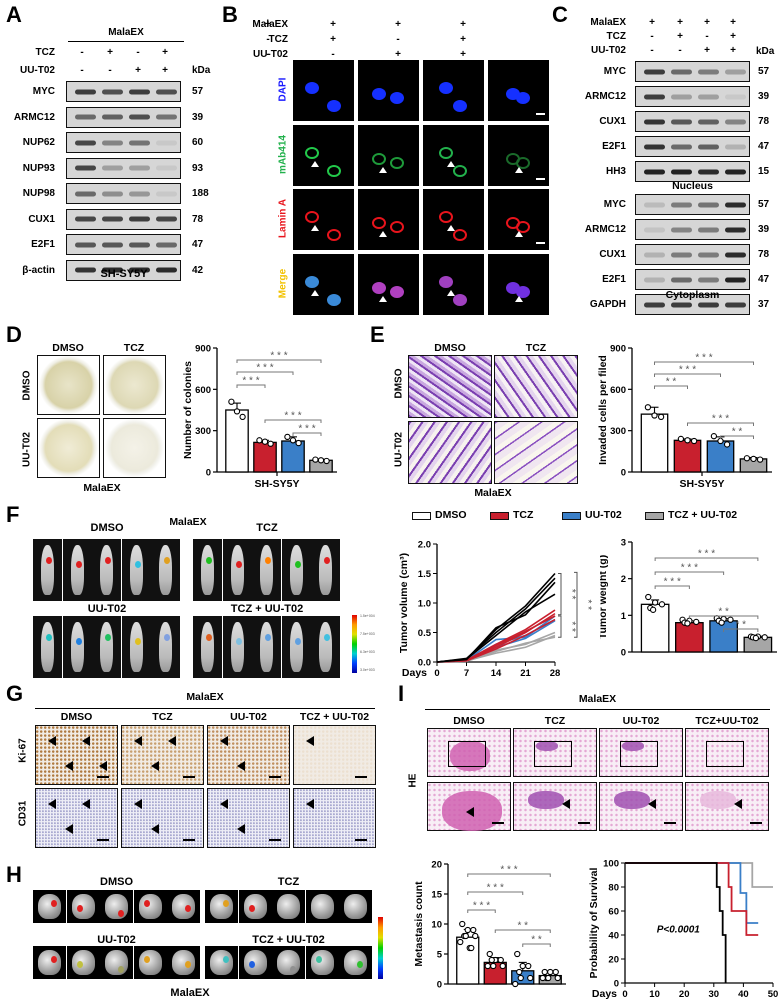  What do you see at coordinates (288, 882) in the screenshot?
I see `panel-h-group-label-1: TCZ` at bounding box center [288, 882].